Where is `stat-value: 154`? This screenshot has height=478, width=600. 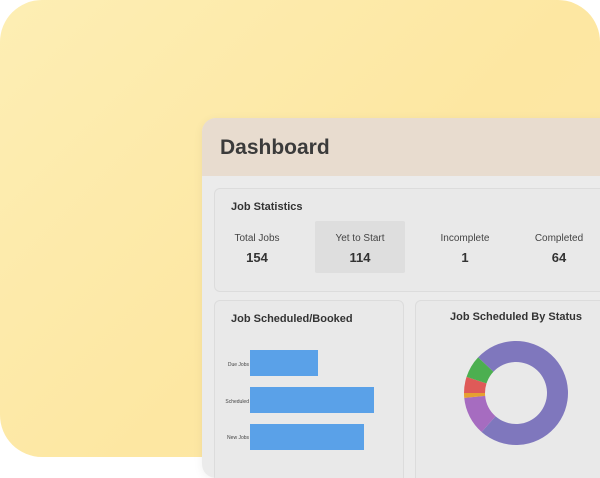 stat-value: 154 is located at coordinates (257, 257).